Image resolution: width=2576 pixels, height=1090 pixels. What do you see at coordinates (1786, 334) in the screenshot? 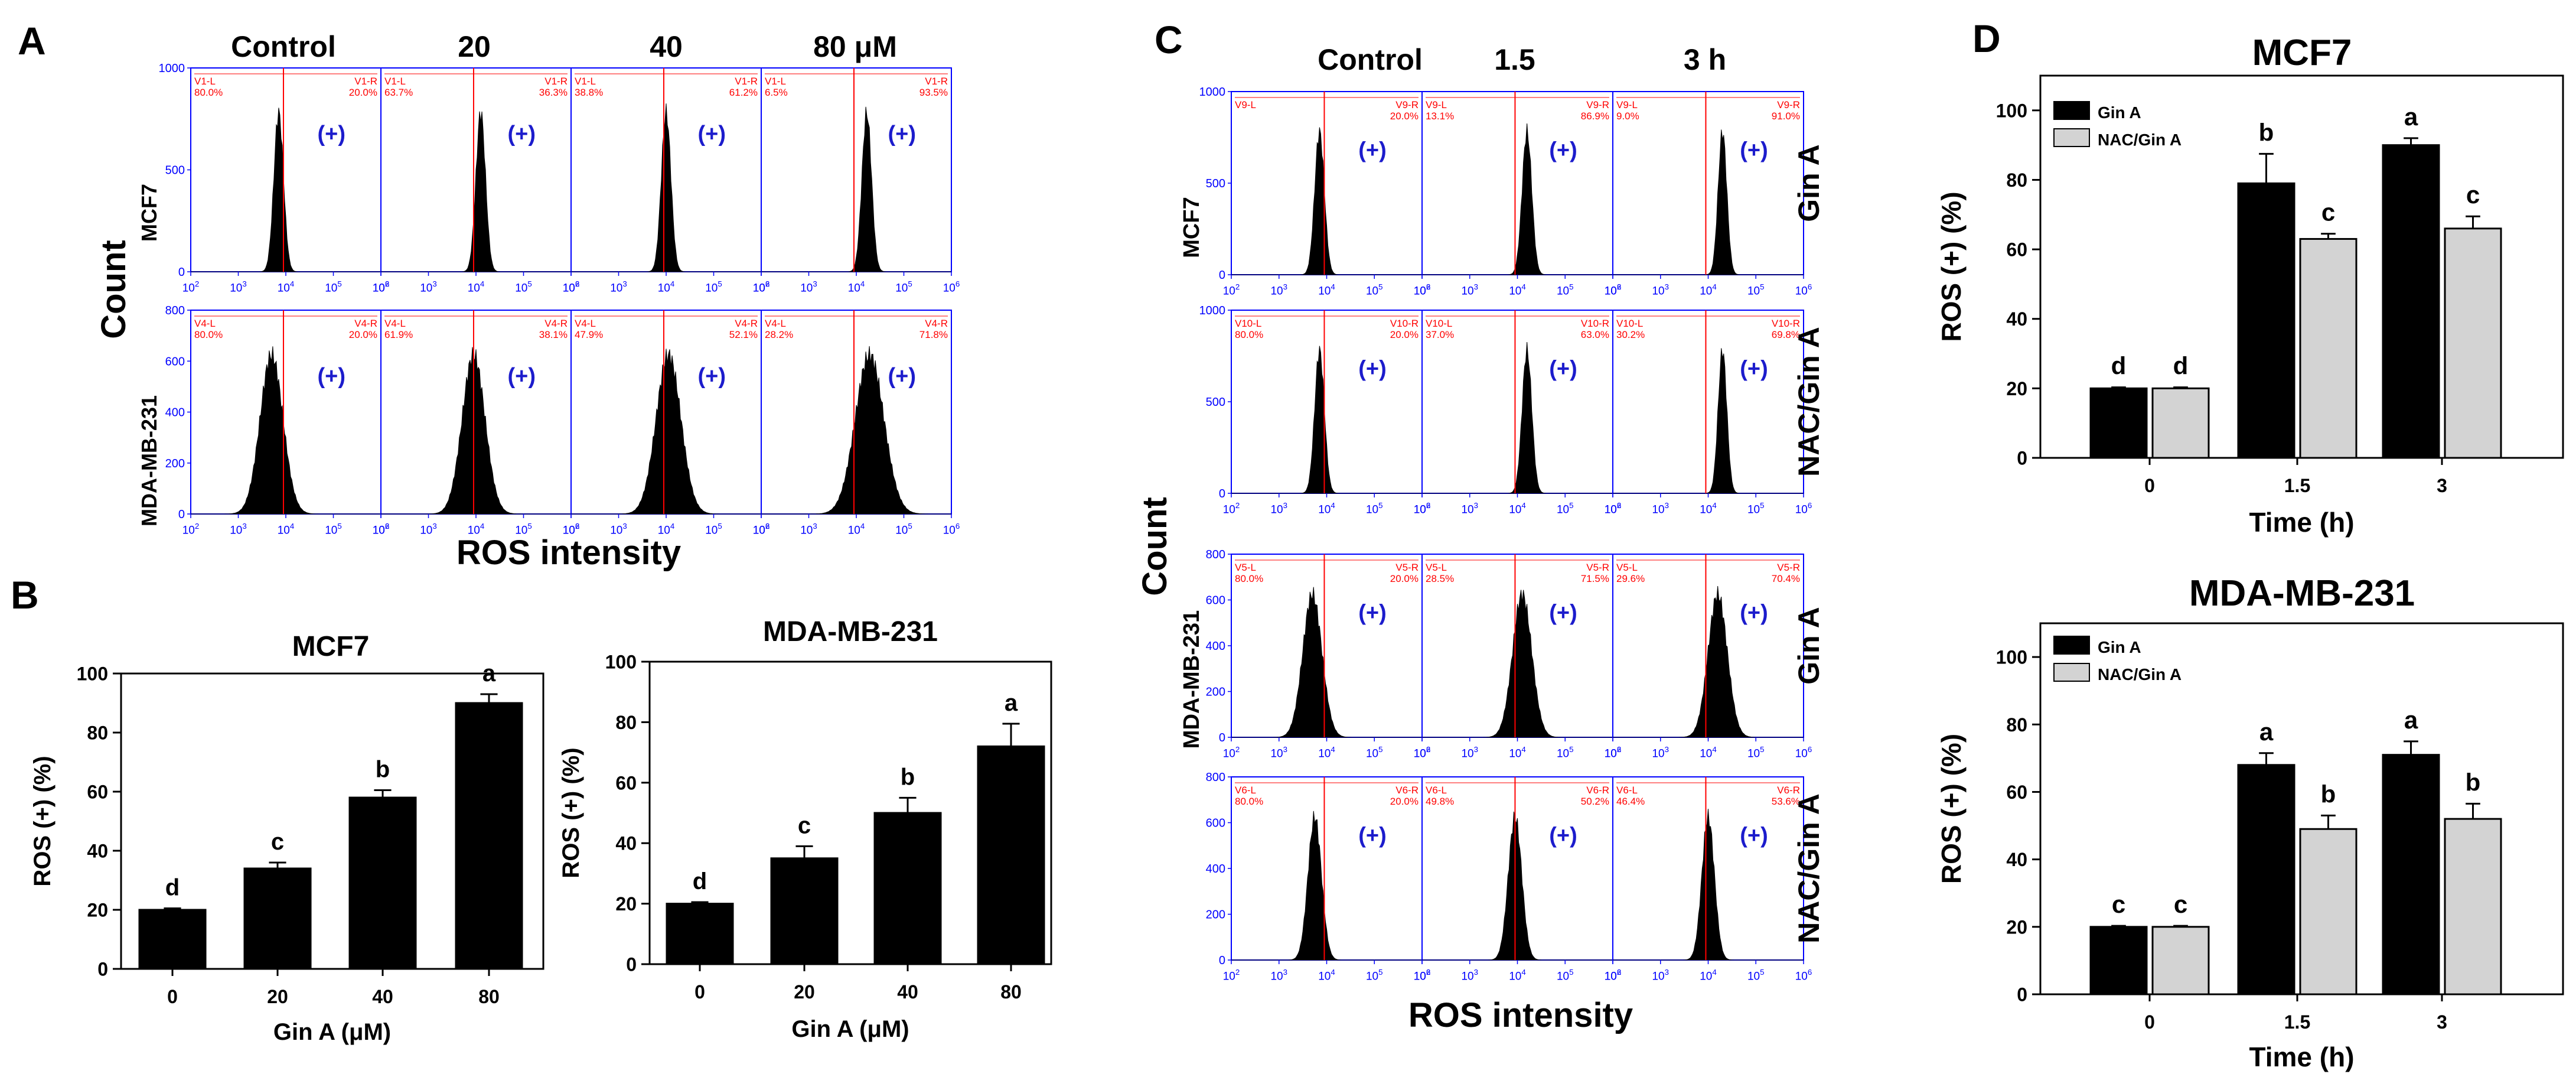
I see `gate-right-percent: 69.8%` at bounding box center [1786, 334].